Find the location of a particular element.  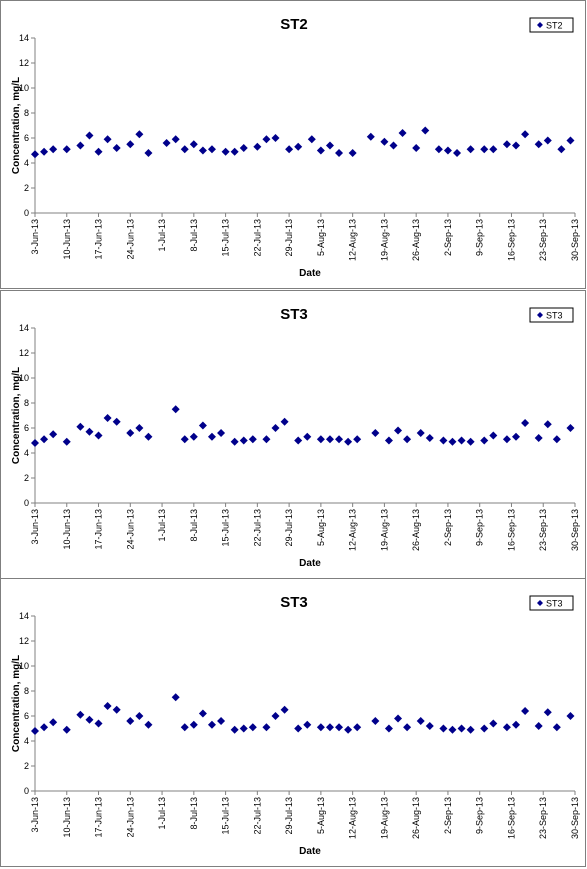

x-tick-label: 26-Aug-13 is located at coordinates (416, 818).